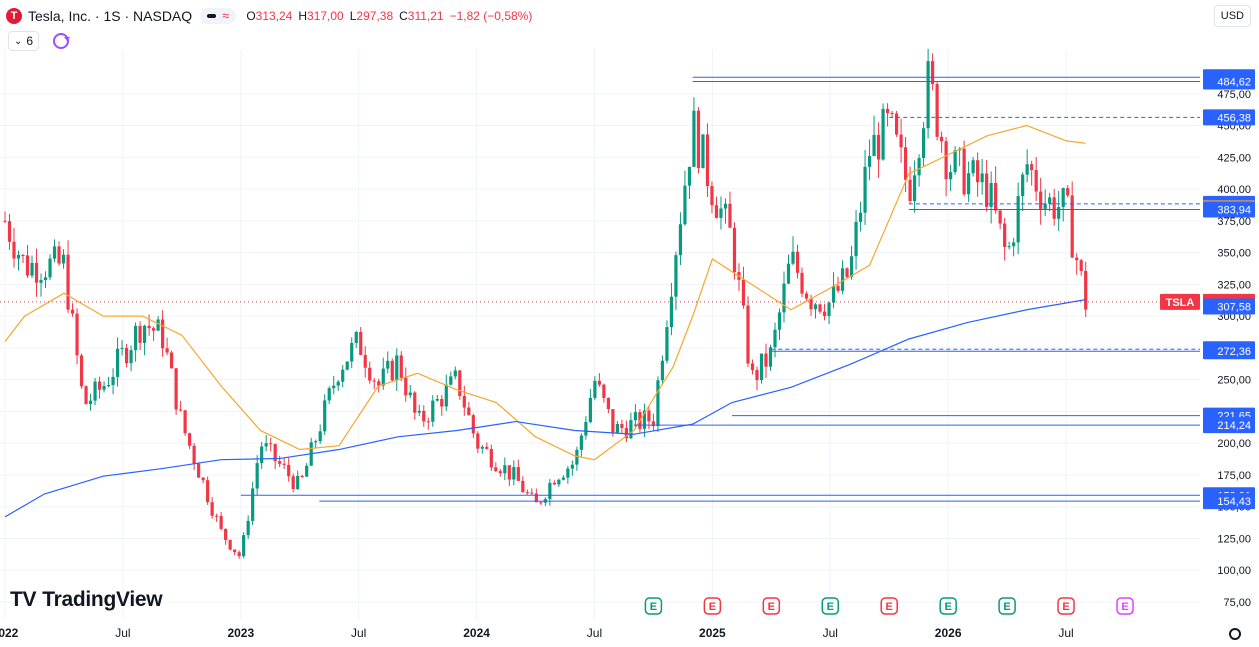 The image size is (1259, 647). I want to click on y-tick-label: 250,00, so click(1234, 381).